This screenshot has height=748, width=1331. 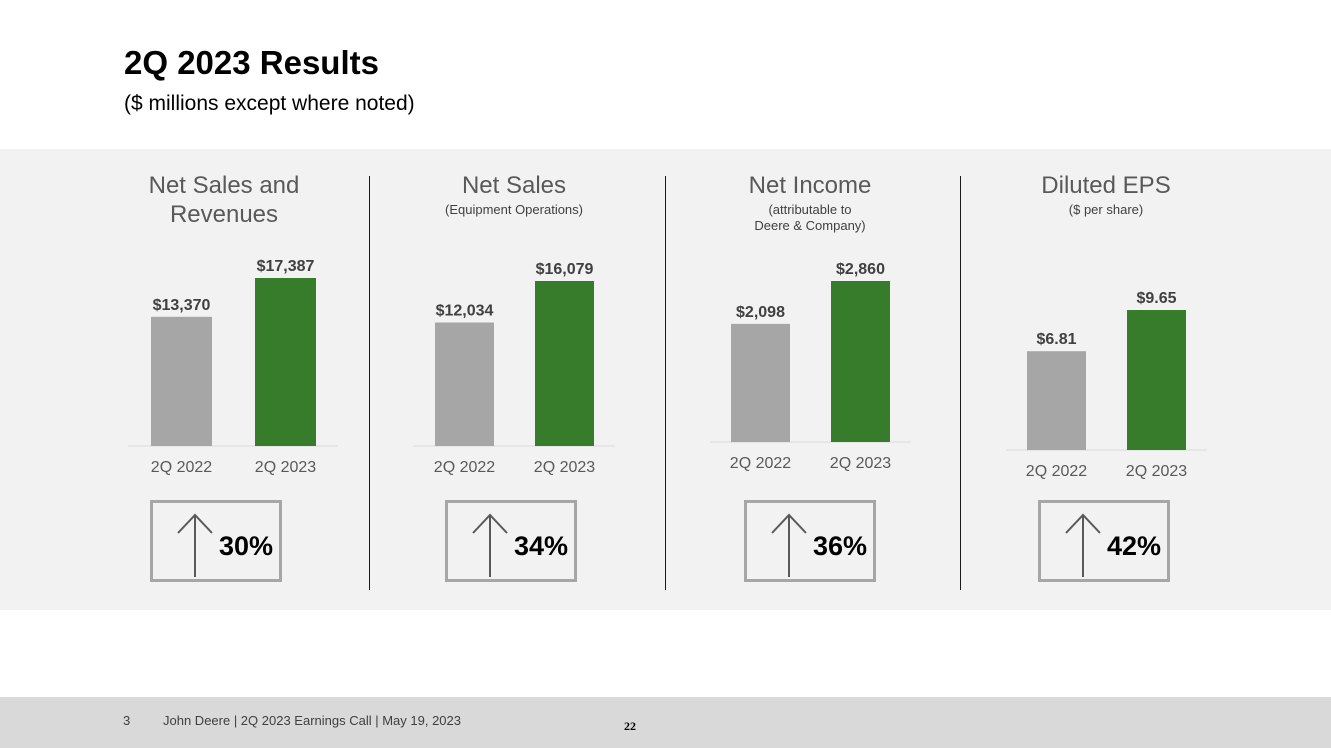 What do you see at coordinates (810, 366) in the screenshot?
I see `bar-chart: $2,098 2Q 2022 $2,860 2Q 2023` at bounding box center [810, 366].